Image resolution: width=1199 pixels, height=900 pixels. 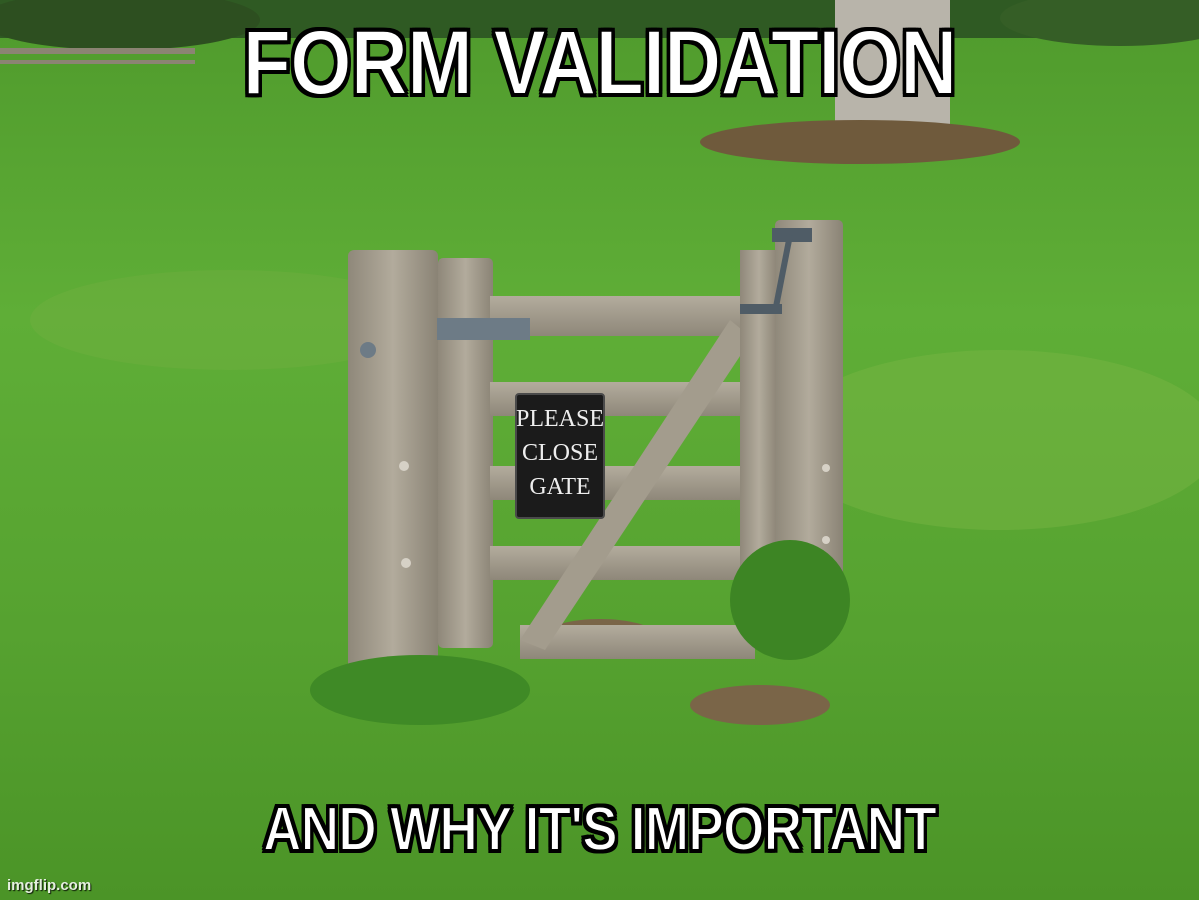 What do you see at coordinates (892, 67) in the screenshot?
I see `tree-trunk` at bounding box center [892, 67].